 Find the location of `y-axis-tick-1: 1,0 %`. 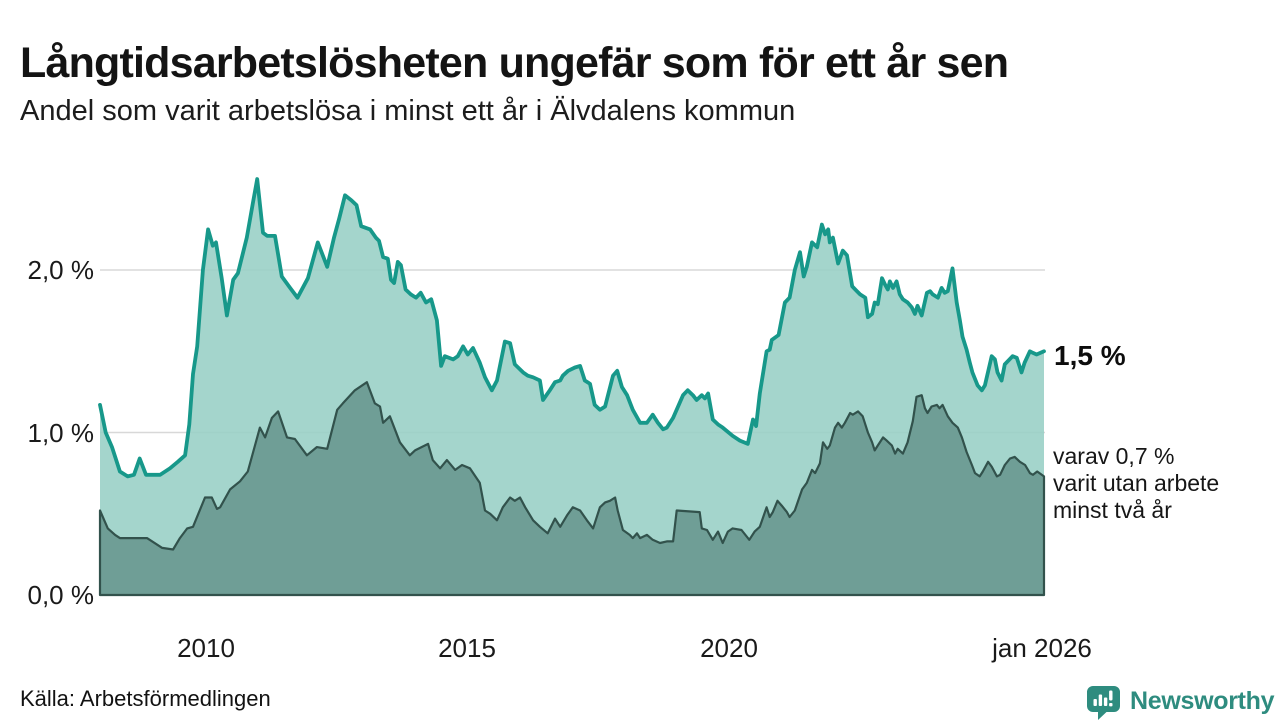

y-axis-tick-1: 1,0 % is located at coordinates (61, 433).